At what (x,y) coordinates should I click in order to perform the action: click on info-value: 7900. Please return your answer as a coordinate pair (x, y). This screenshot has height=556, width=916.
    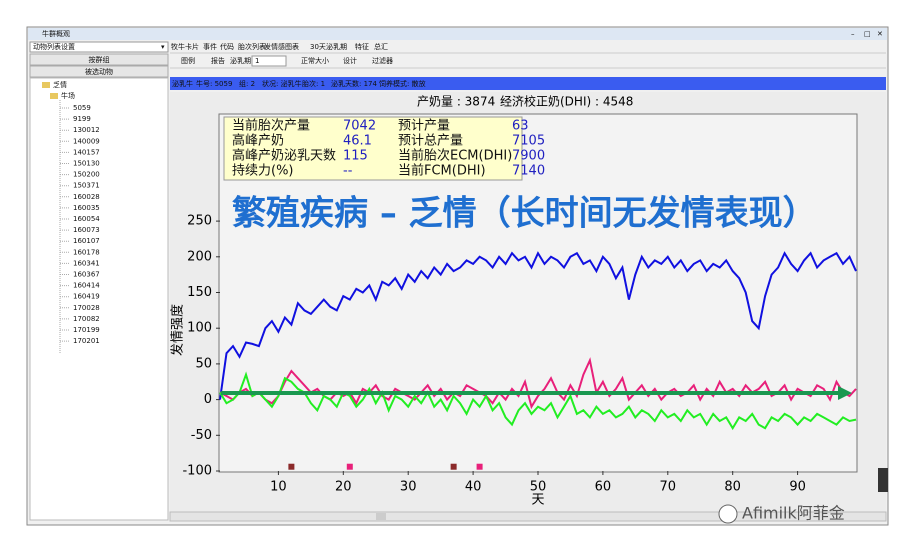
    Looking at the image, I should click on (528, 156).